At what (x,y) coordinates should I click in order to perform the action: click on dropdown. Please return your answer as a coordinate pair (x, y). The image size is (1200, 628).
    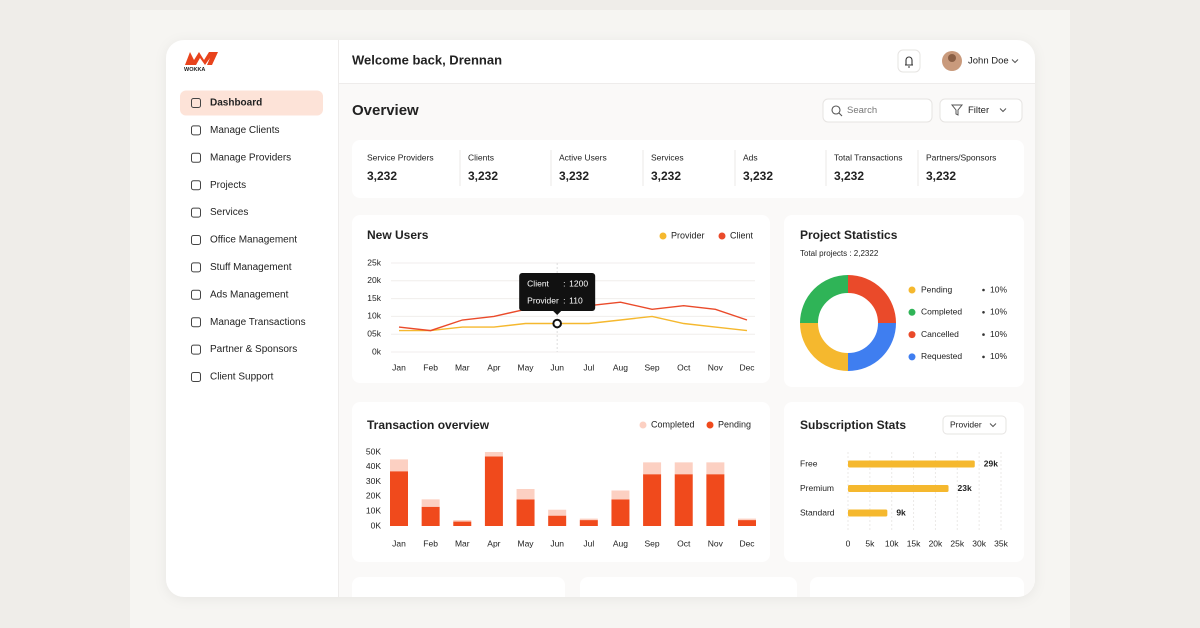
    Looking at the image, I should click on (974, 425).